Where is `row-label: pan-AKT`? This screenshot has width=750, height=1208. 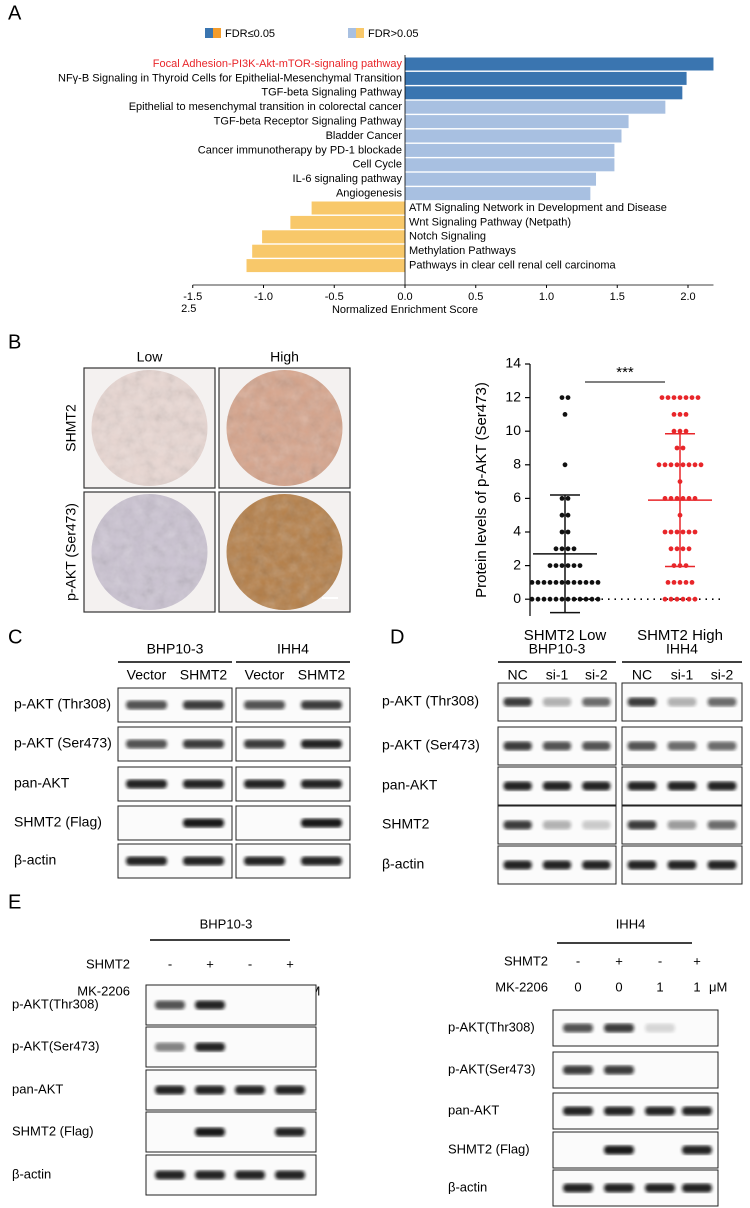 row-label: pan-AKT is located at coordinates (410, 785).